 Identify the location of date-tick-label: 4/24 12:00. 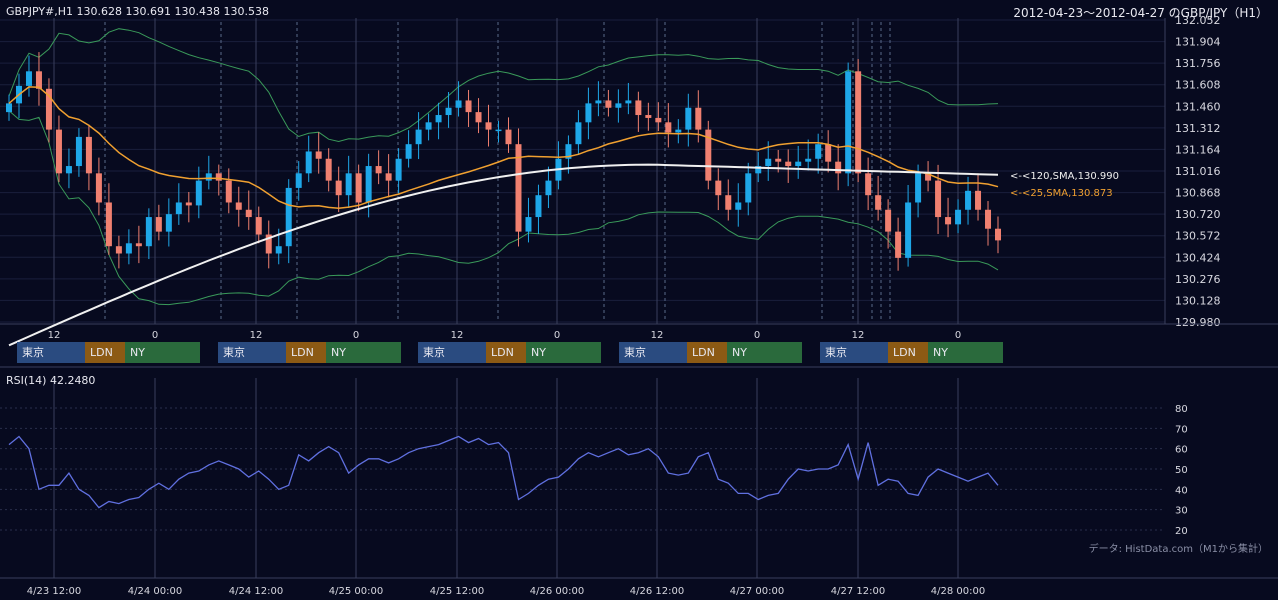
(256, 591).